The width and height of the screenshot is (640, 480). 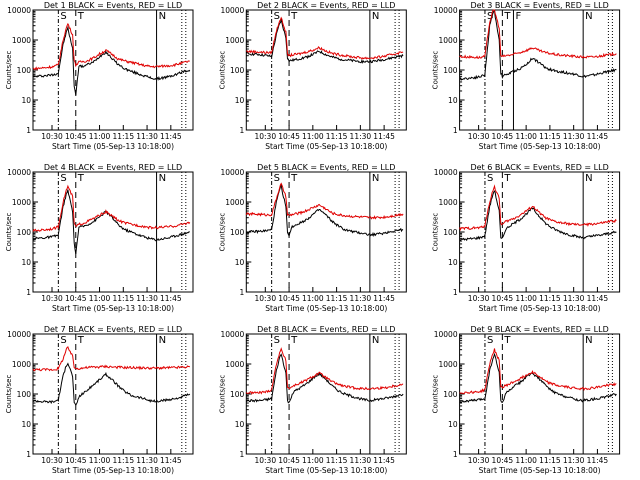 What do you see at coordinates (539, 329) in the screenshot?
I see `chart-title: Det 9 BLACK = Events, RED = LLD` at bounding box center [539, 329].